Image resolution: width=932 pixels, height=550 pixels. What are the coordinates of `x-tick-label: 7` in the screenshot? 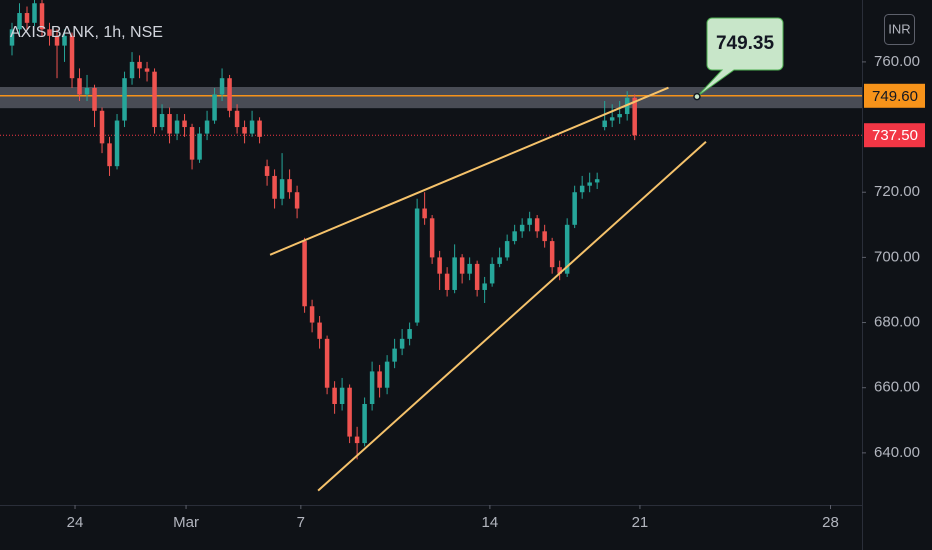 It's located at (301, 522).